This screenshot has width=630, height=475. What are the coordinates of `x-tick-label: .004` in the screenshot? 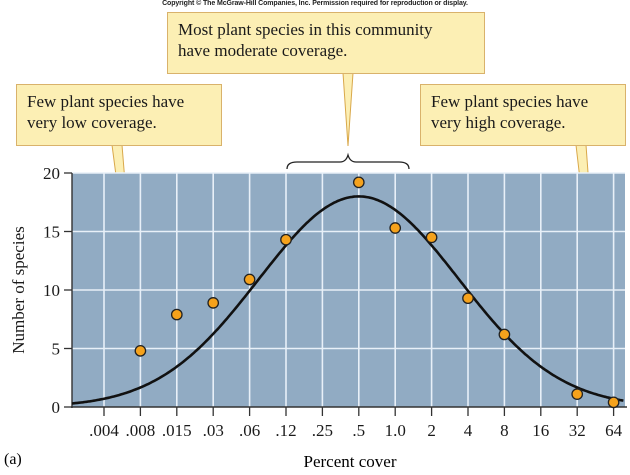 It's located at (104, 430).